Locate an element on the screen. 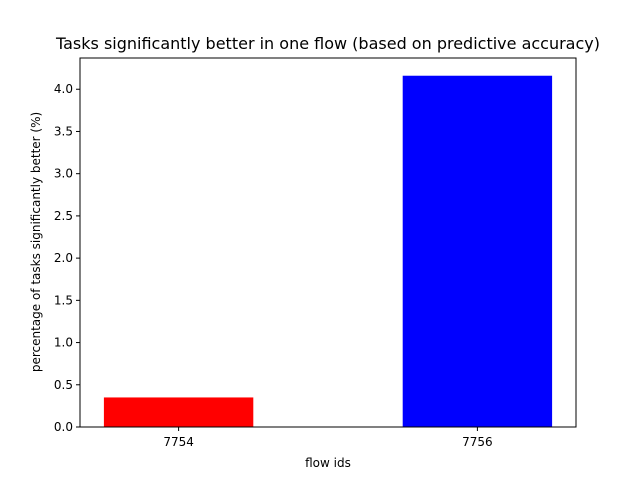  y-tick-label: 3.0 is located at coordinates (63, 174).